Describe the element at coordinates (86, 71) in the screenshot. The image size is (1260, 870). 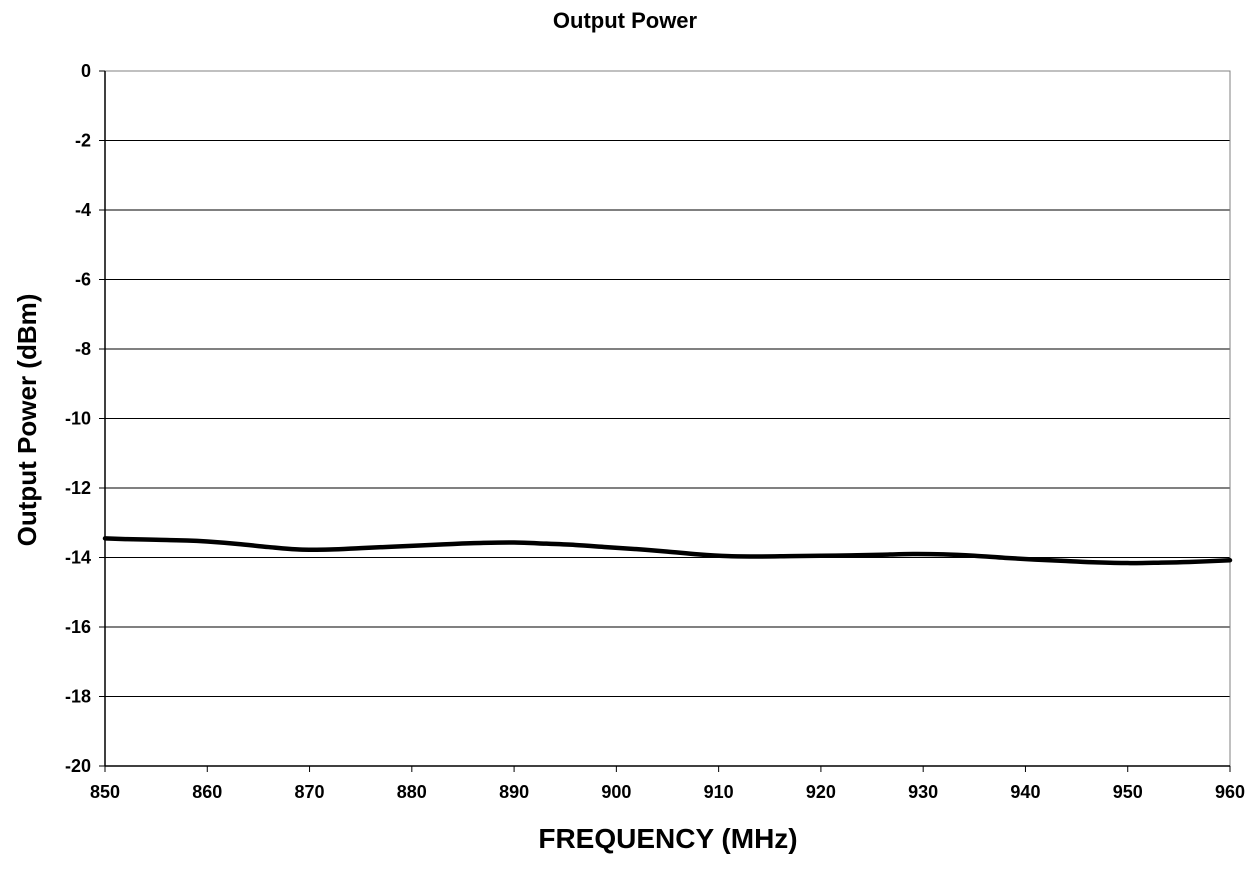
I see `y-tick-label: 0` at that location.